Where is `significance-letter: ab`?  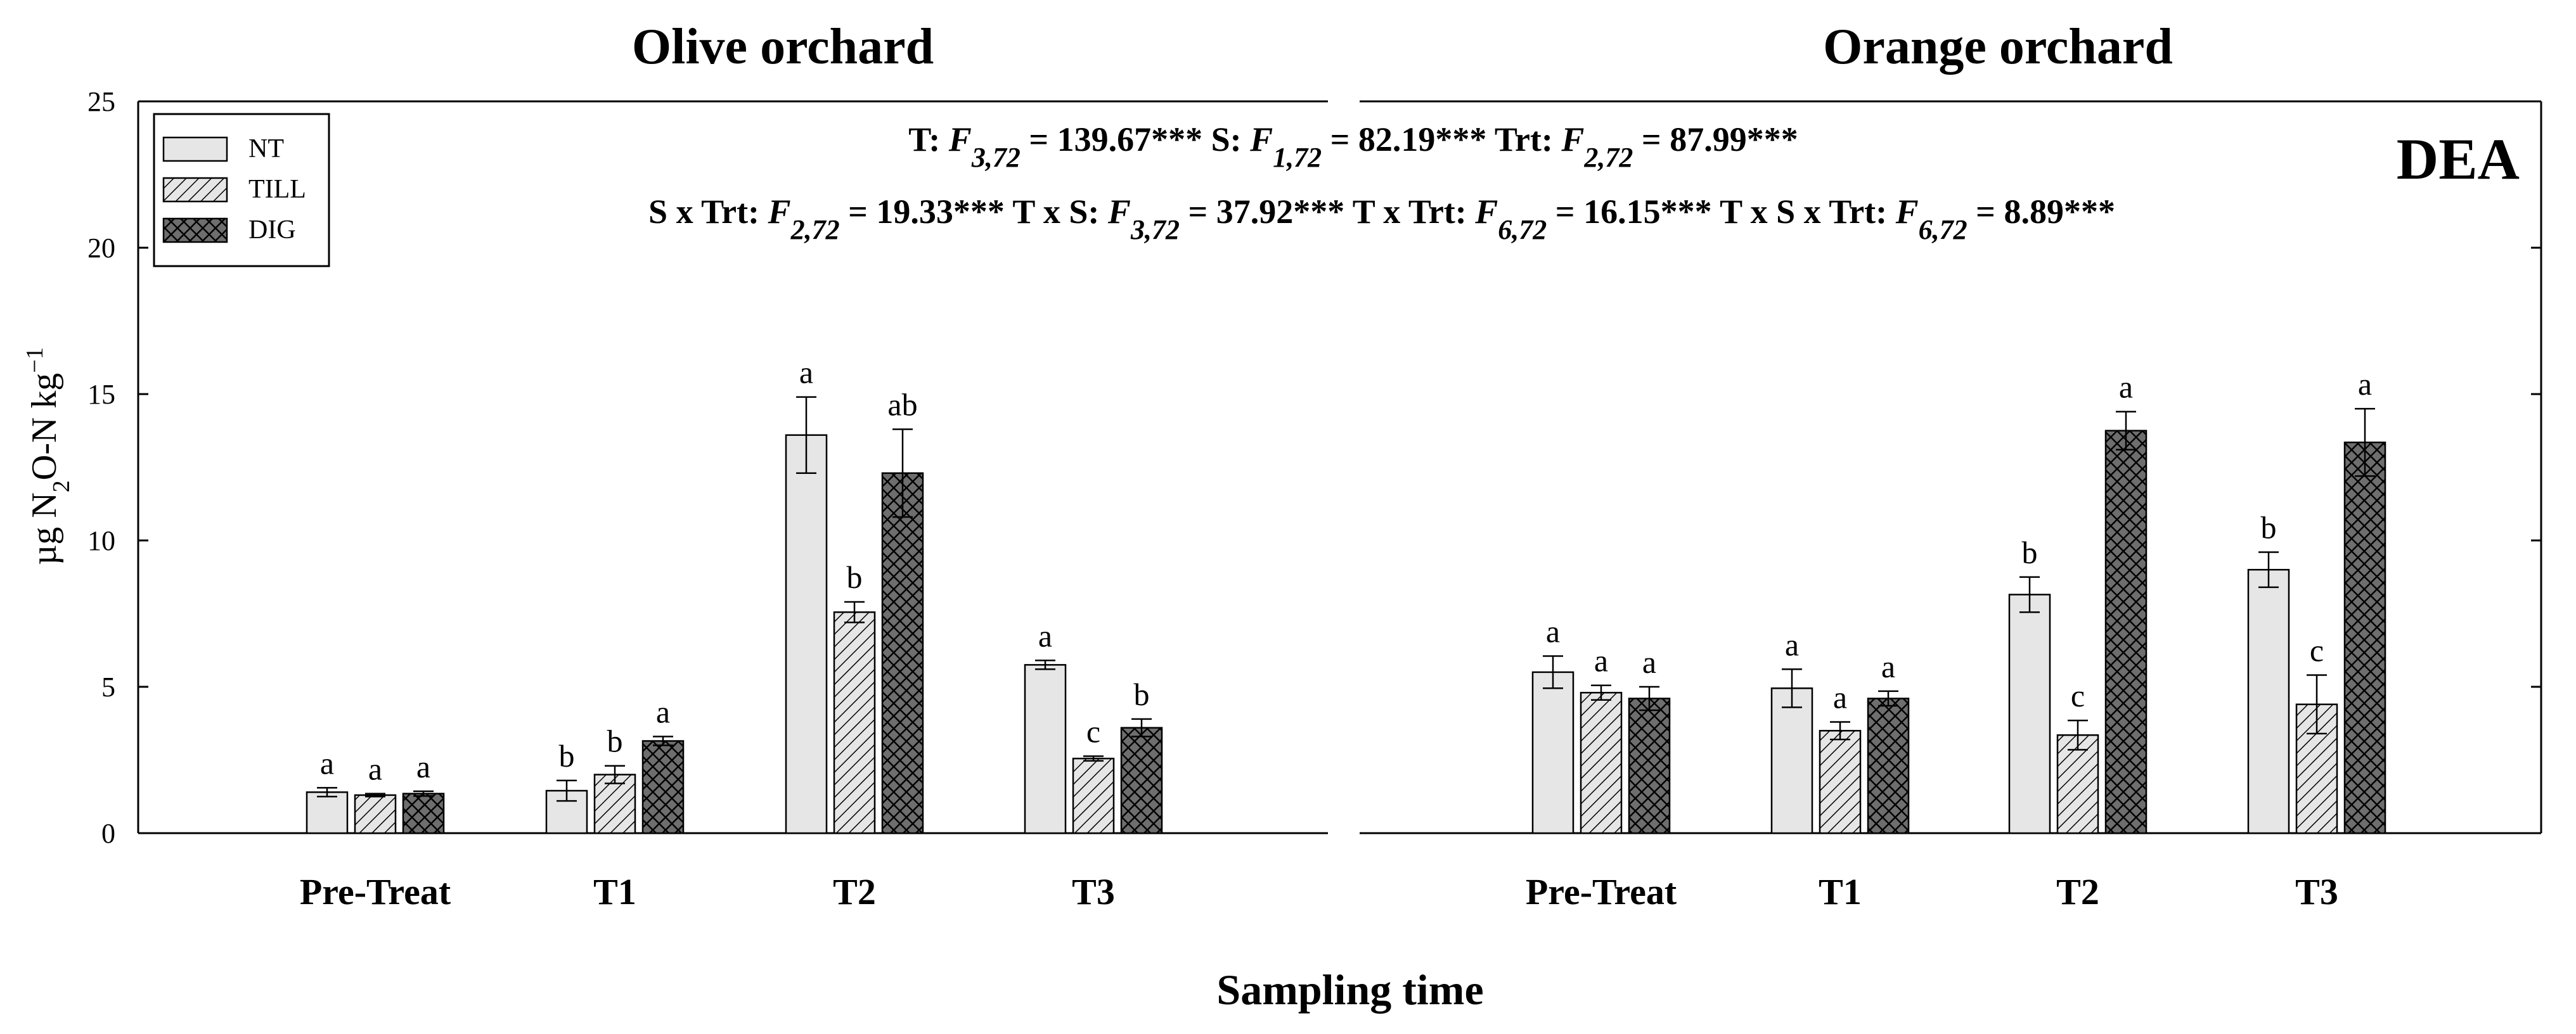 significance-letter: ab is located at coordinates (902, 404).